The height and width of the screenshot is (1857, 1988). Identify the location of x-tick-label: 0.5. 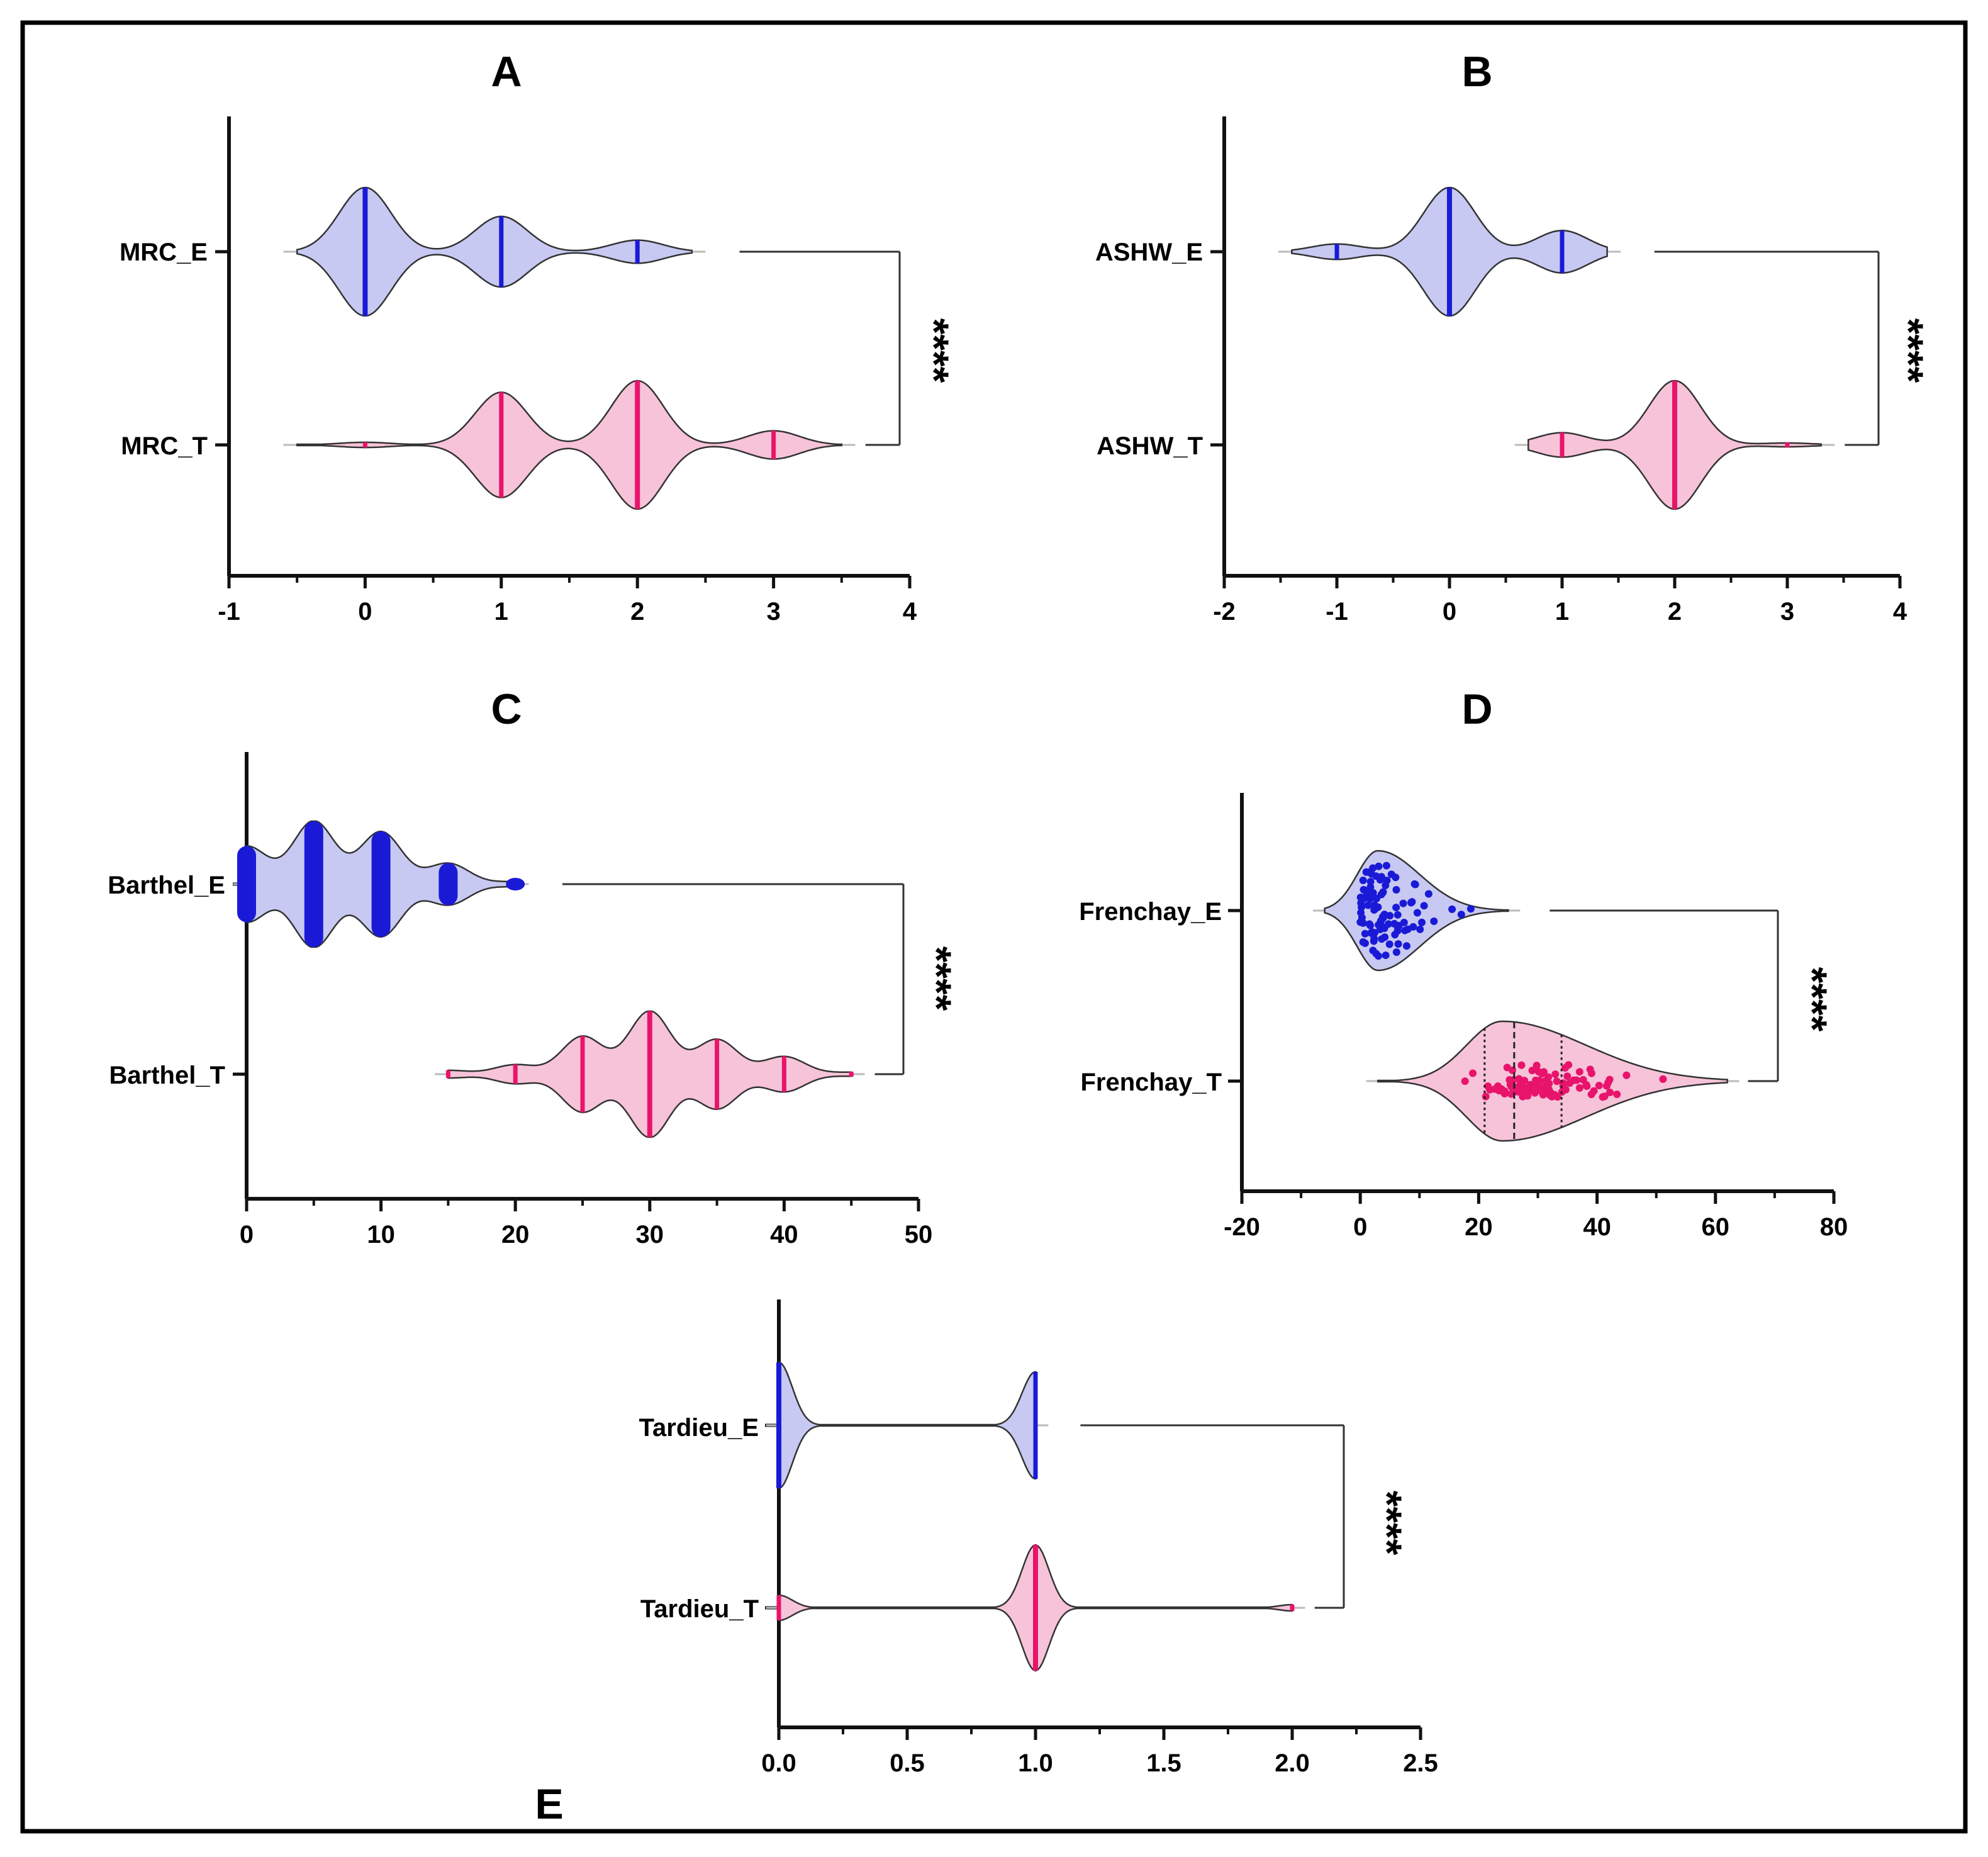
(908, 1763).